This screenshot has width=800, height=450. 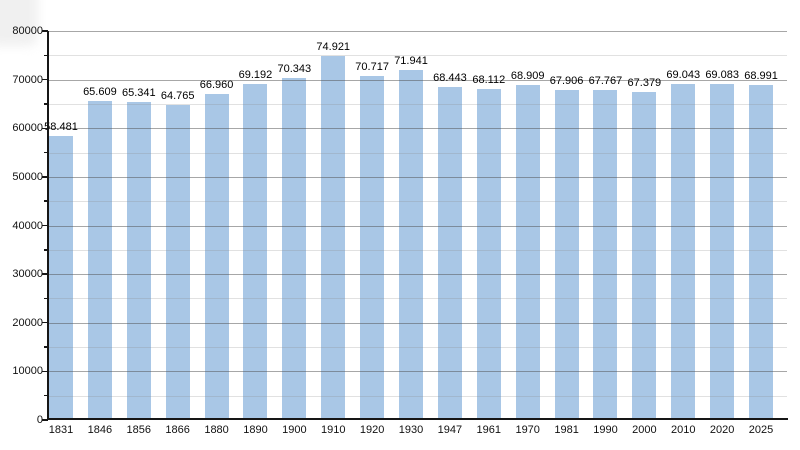 I want to click on bar-band: 70.717, so click(x=376, y=225).